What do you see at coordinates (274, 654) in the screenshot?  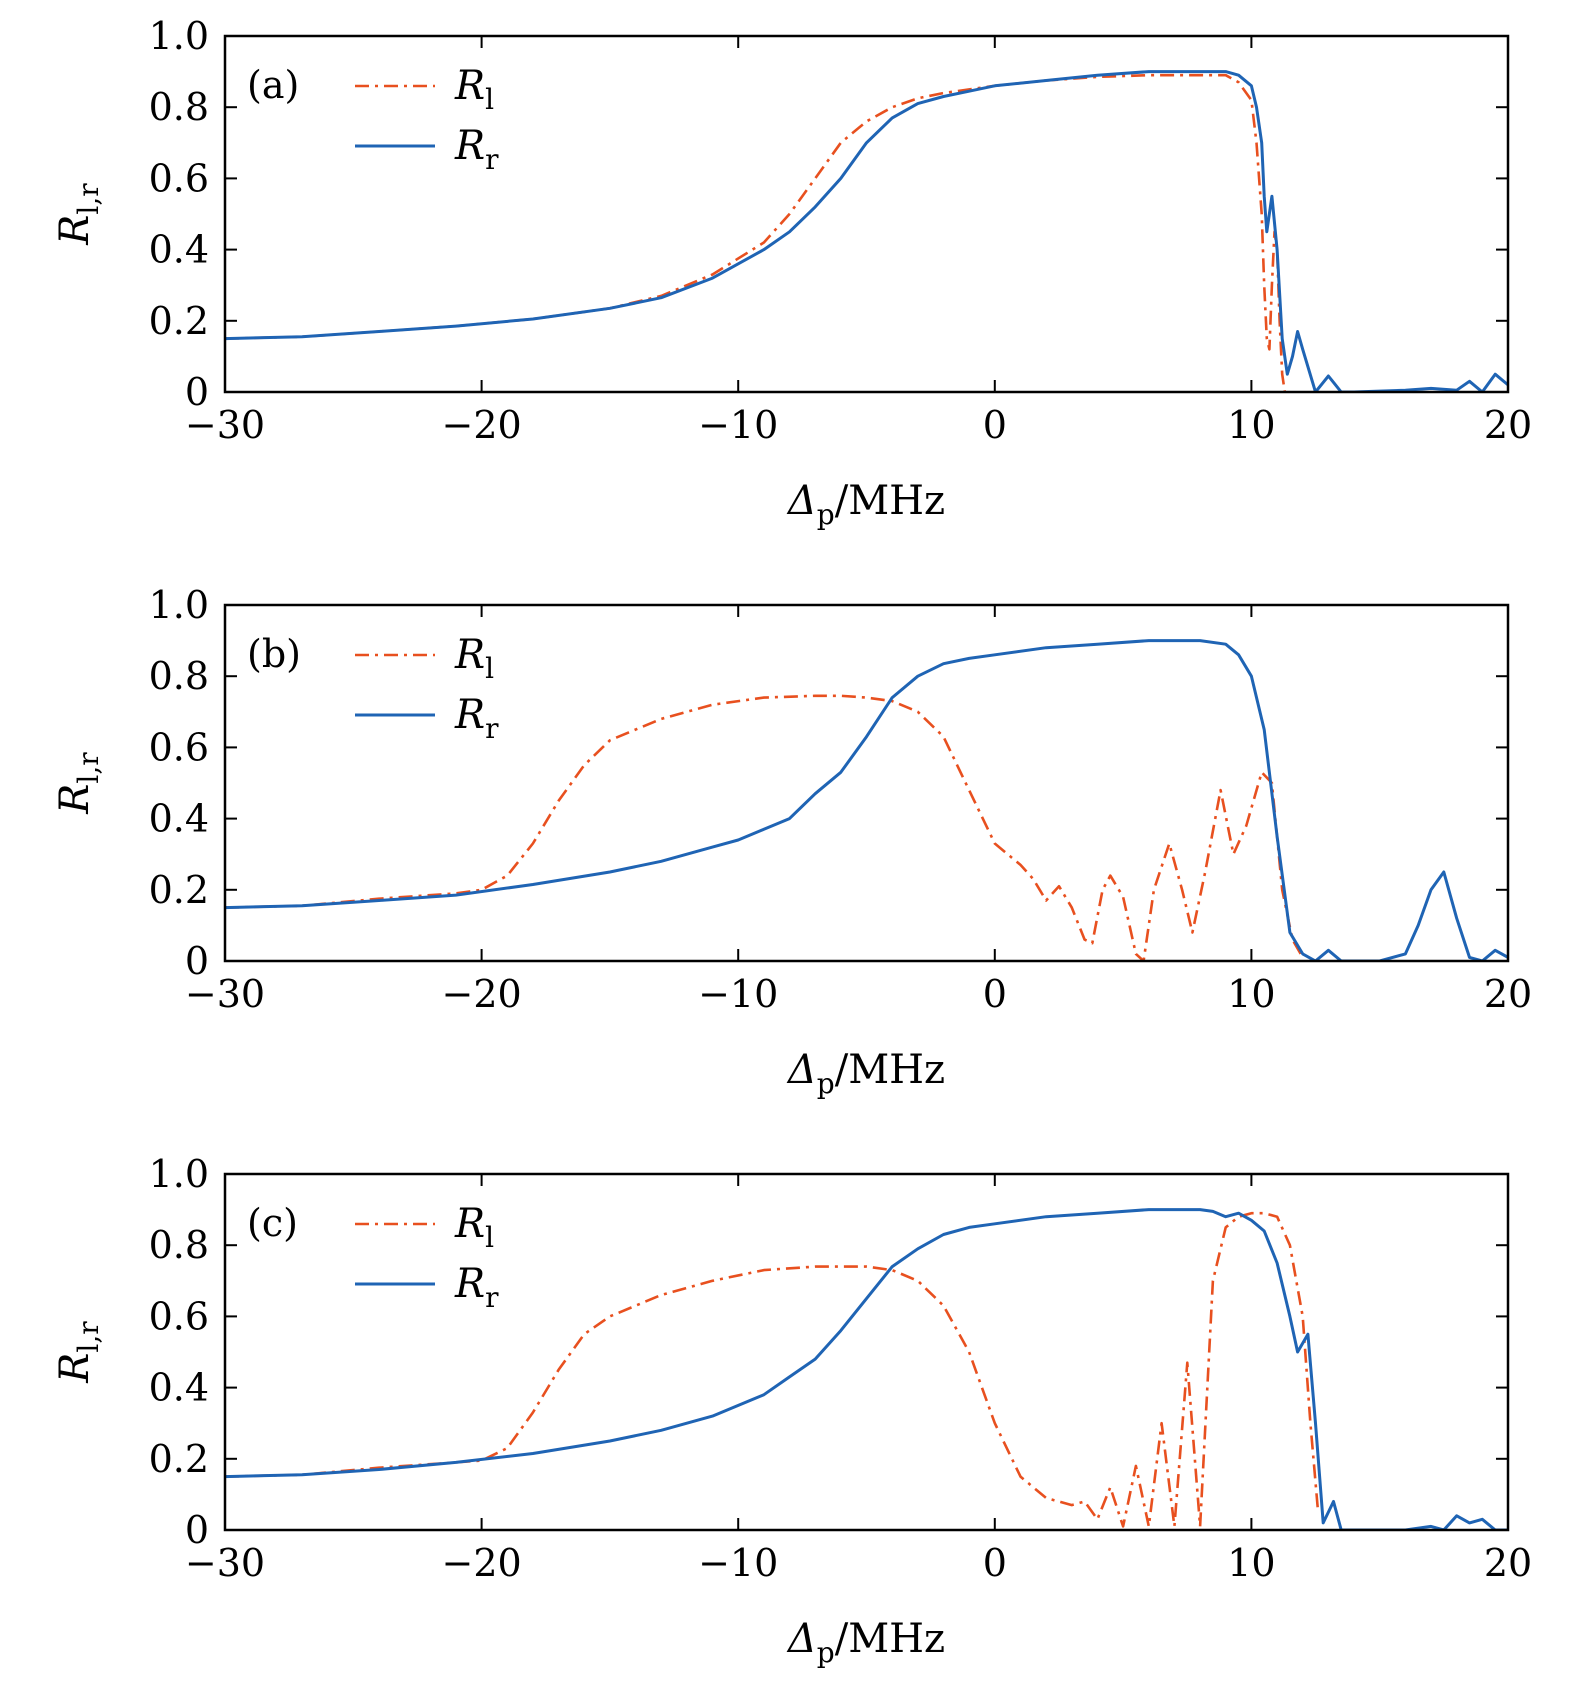 I see `panel-label: (b)` at bounding box center [274, 654].